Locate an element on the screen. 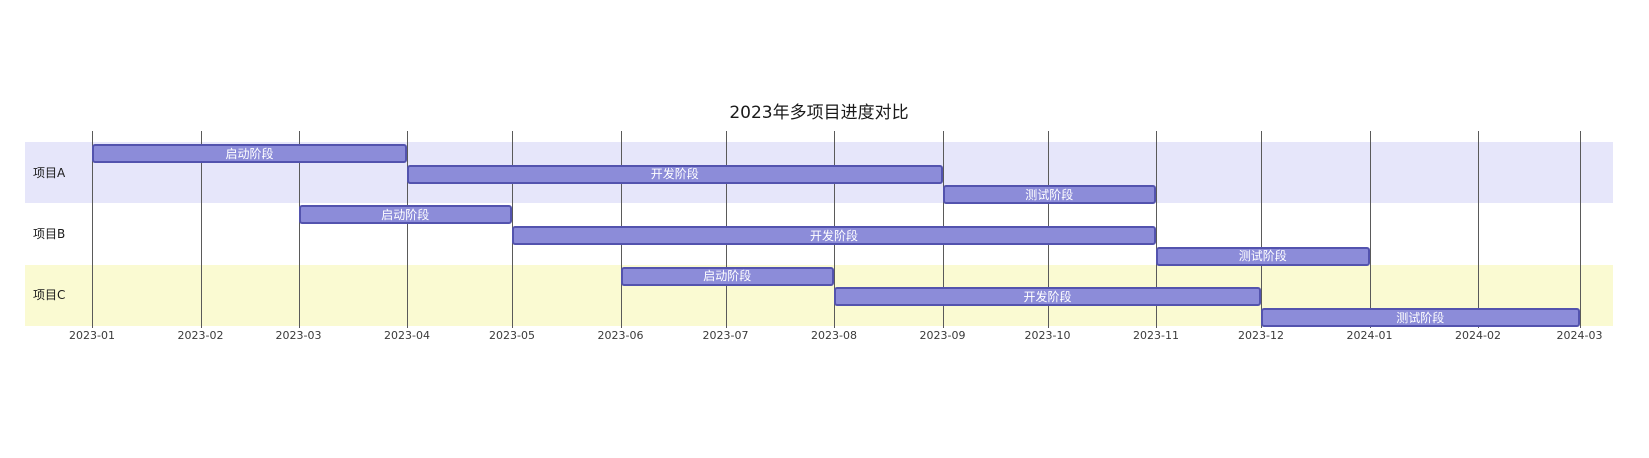 The height and width of the screenshot is (458, 1649). x-tick-label: 2023-09 is located at coordinates (942, 335).